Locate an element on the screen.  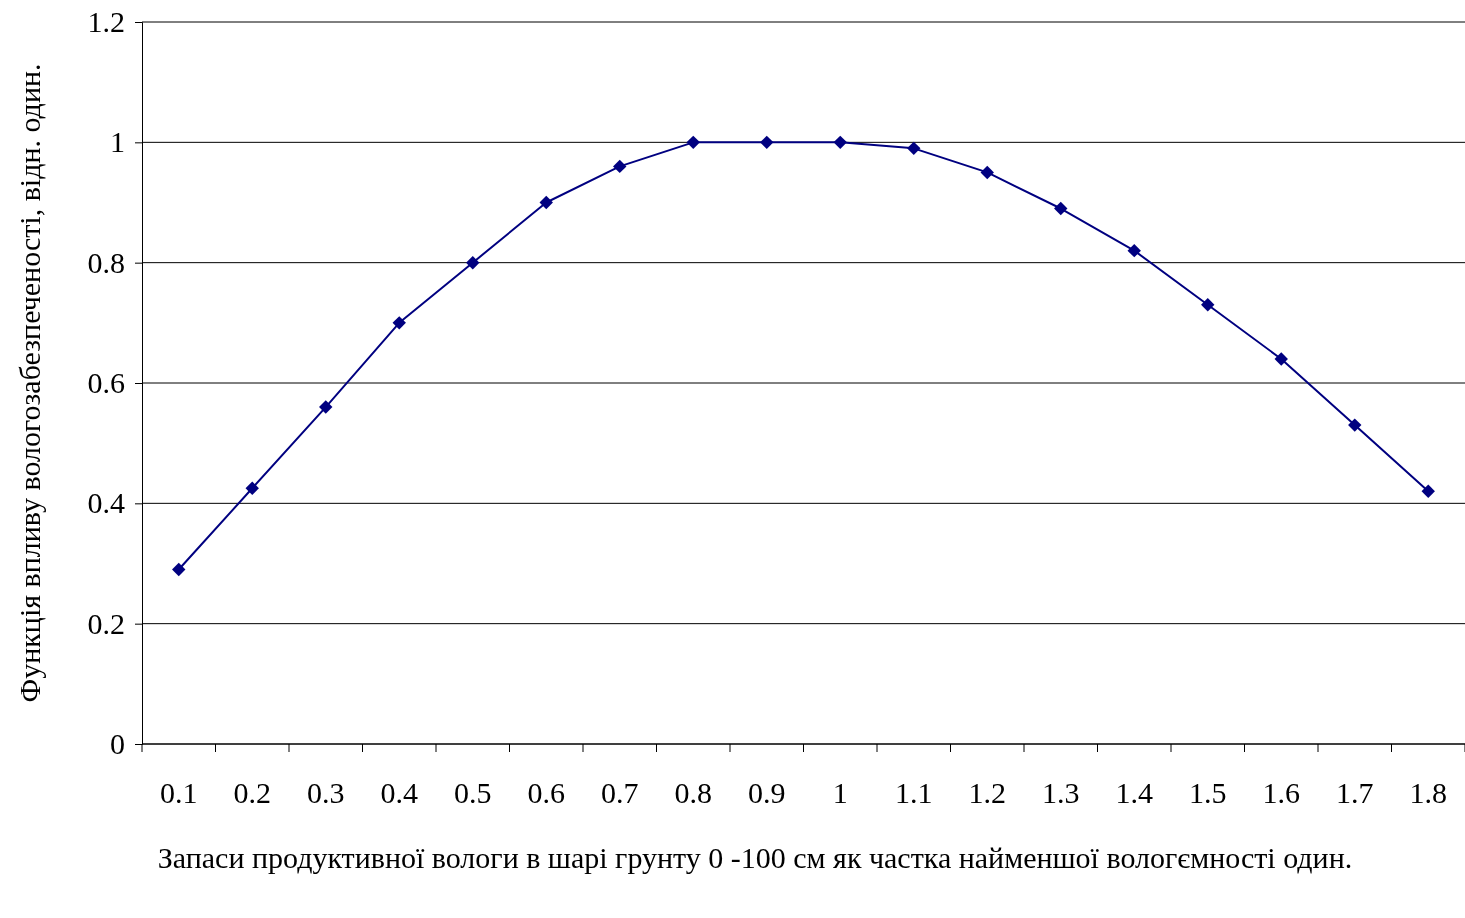
y-tick-label: 0.8 is located at coordinates (106, 262).